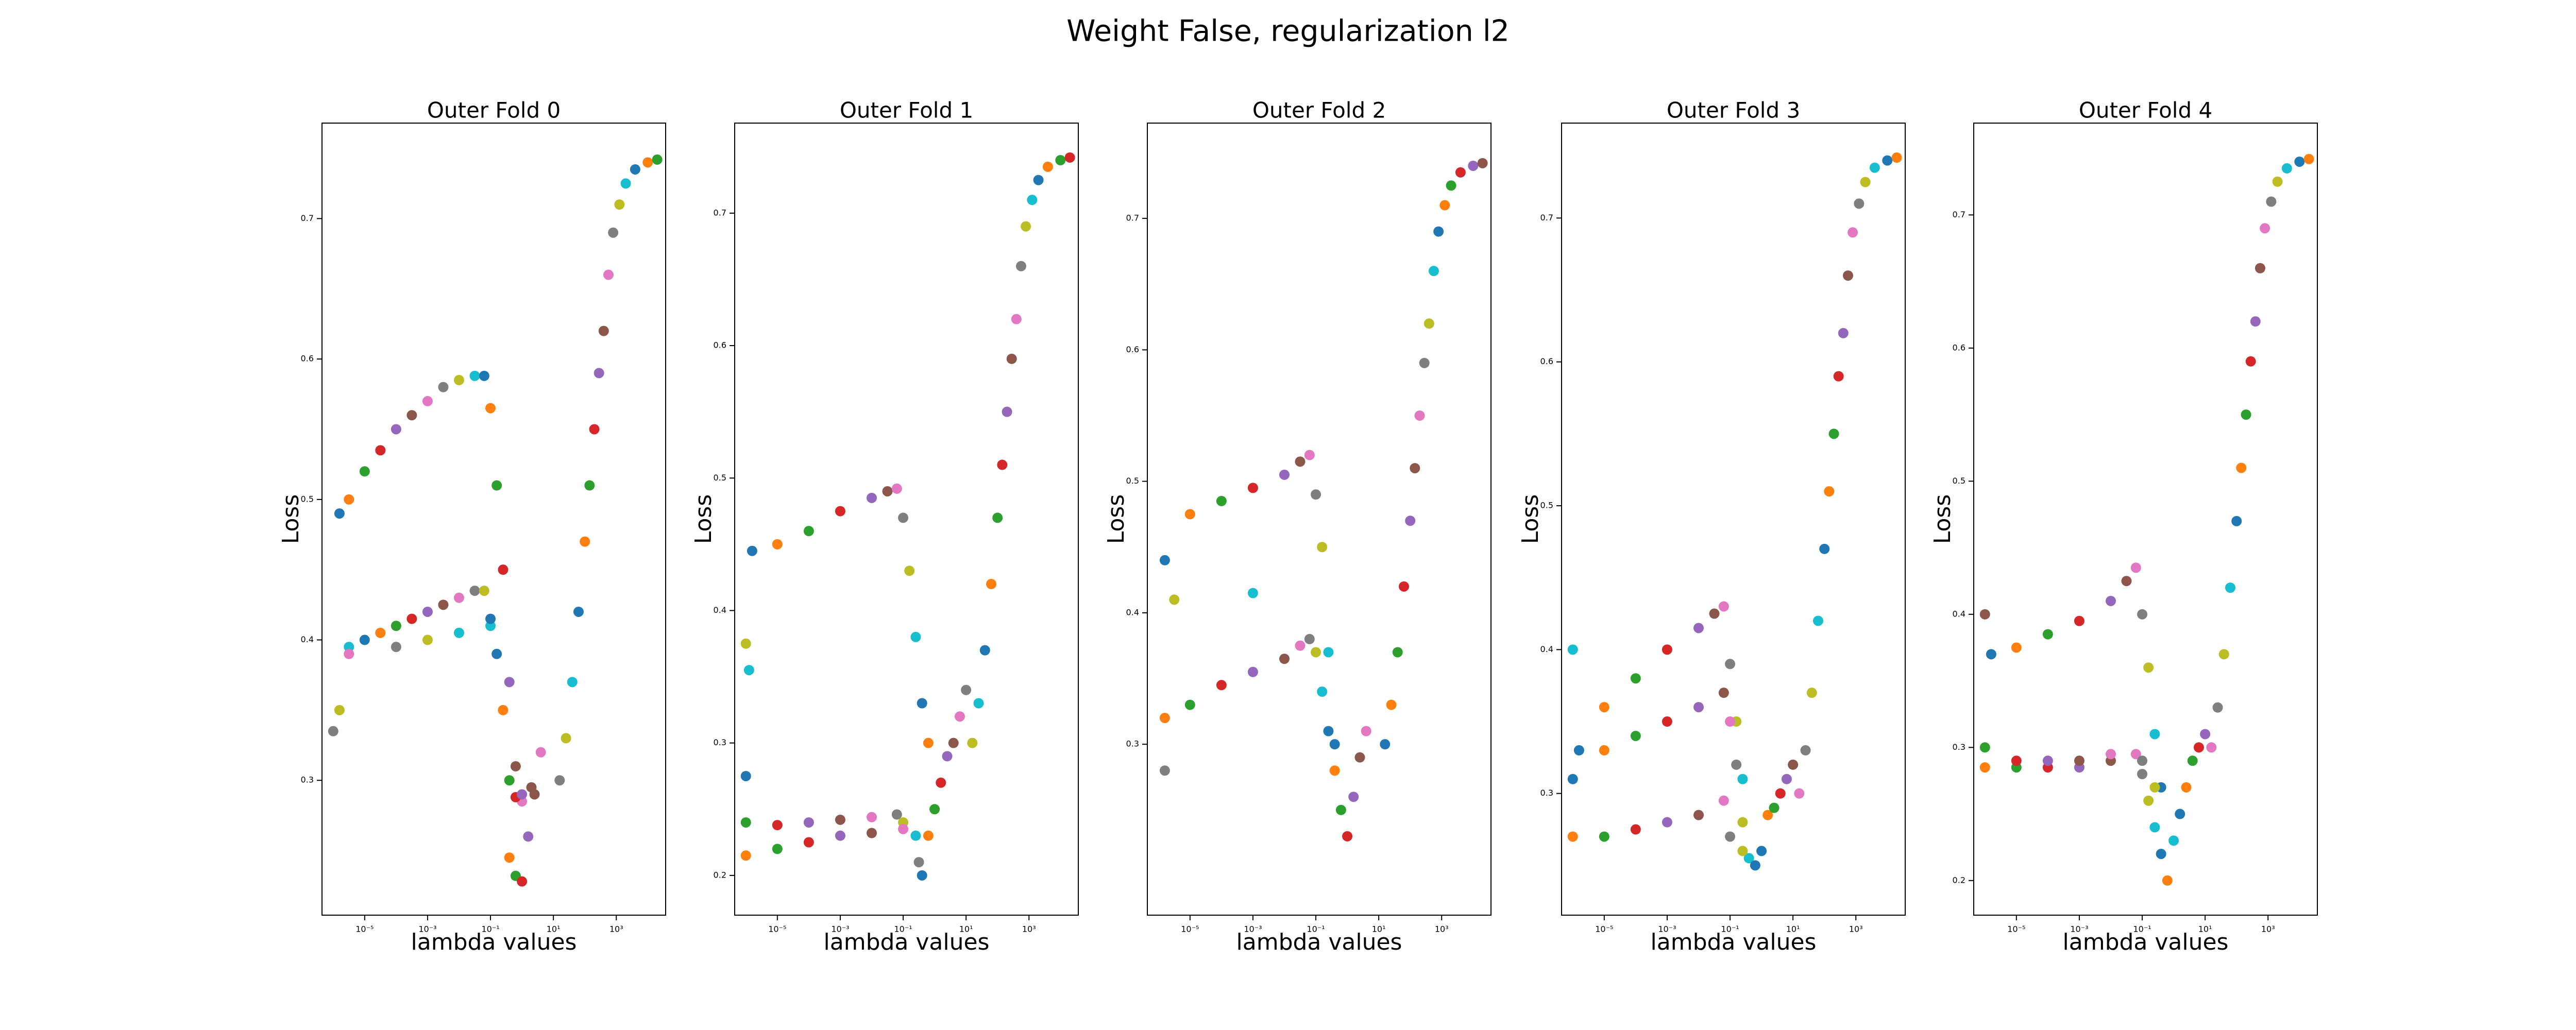 The height and width of the screenshot is (1030, 2576). Describe the element at coordinates (1530, 519) in the screenshot. I see `y-axis-label: Loss` at that location.